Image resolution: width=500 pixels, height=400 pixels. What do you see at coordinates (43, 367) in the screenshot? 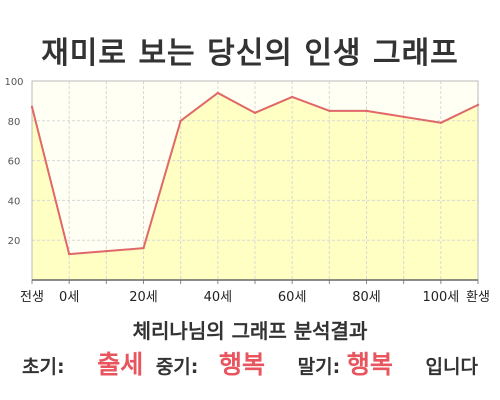
I see `early-stage-label: 초기:` at bounding box center [43, 367].